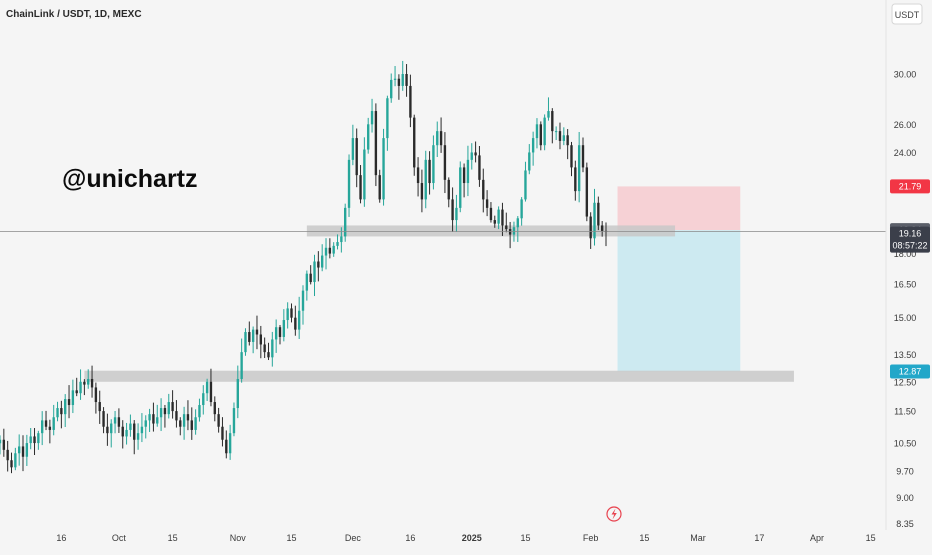  Describe the element at coordinates (465, 538) in the screenshot. I see `time-axis: 16 Oct 15 Nov 15 Dec 16 2025 15 Feb 15 Mar 17 Apr 15` at that location.